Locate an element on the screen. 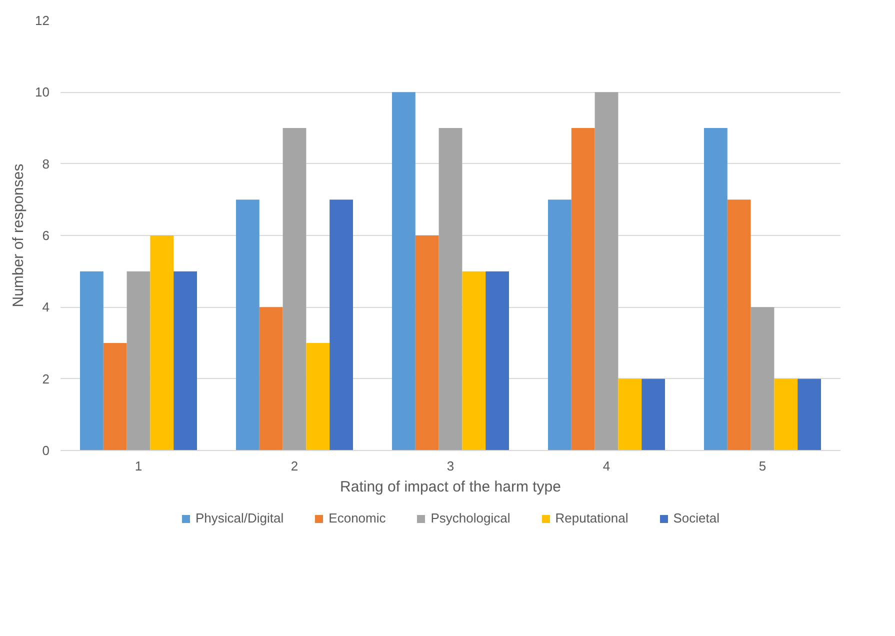 The height and width of the screenshot is (636, 895). y-tick-label: 2 is located at coordinates (46, 378).